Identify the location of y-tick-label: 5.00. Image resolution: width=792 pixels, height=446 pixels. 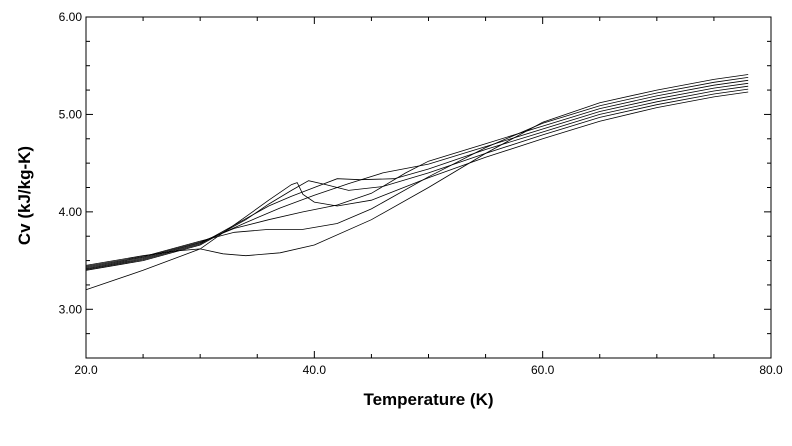
(71, 114).